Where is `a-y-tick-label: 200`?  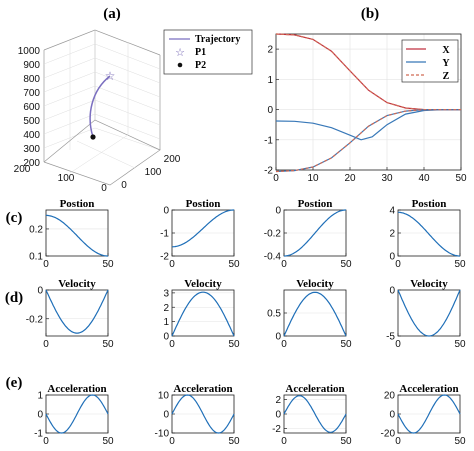 a-y-tick-label: 200 is located at coordinates (172, 159).